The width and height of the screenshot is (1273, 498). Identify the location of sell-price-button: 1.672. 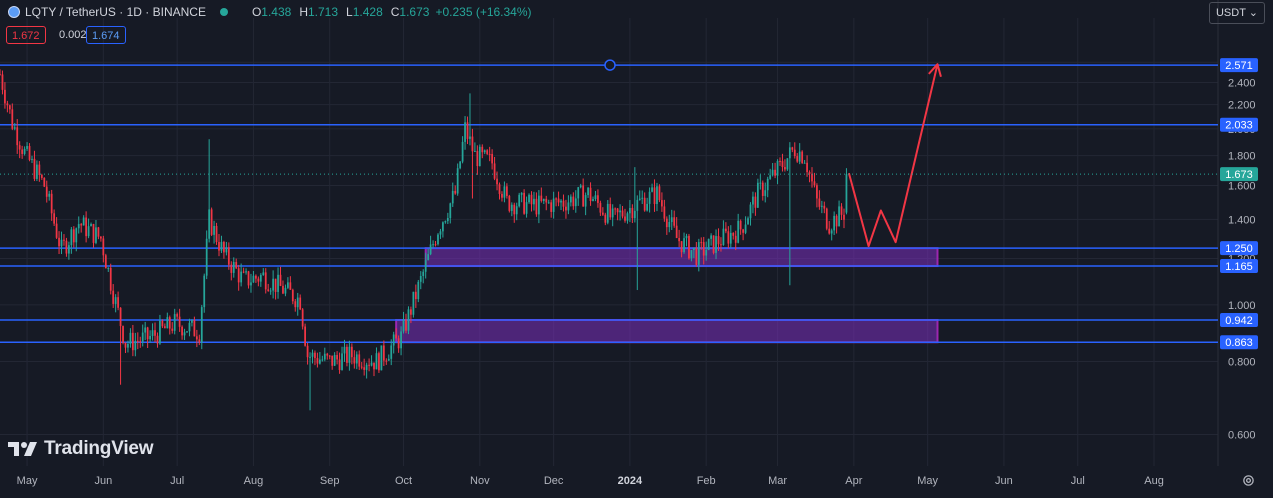
(26, 35).